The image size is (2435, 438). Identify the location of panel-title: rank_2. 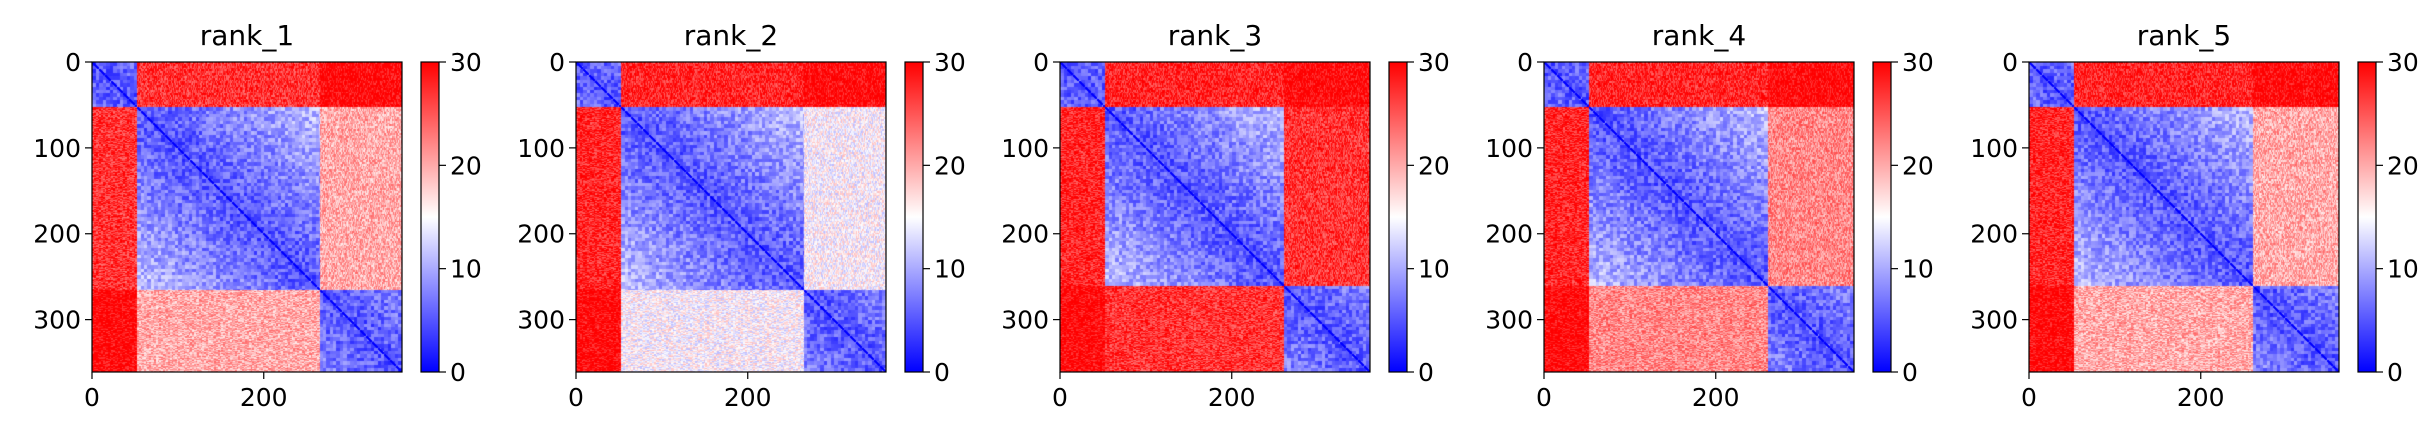
(731, 35).